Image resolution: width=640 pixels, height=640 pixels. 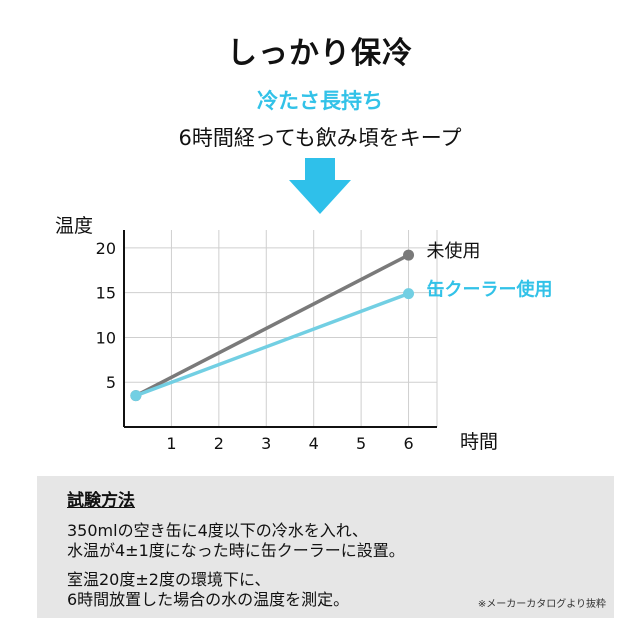 I want to click on test-method-line: 室温20度±2度の環境下に、, so click(x=169, y=579).